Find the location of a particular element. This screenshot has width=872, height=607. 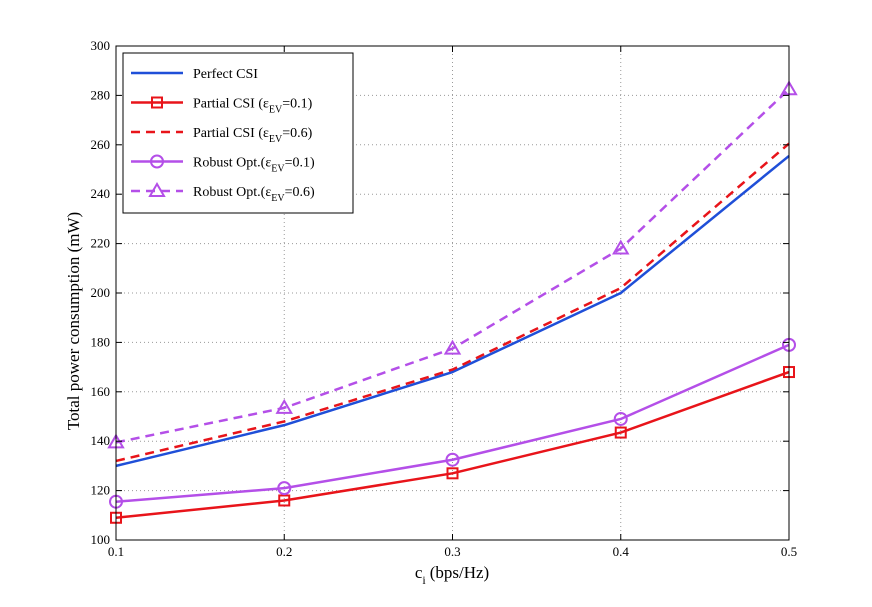

x-tick-label: 0.4 is located at coordinates (621, 551).